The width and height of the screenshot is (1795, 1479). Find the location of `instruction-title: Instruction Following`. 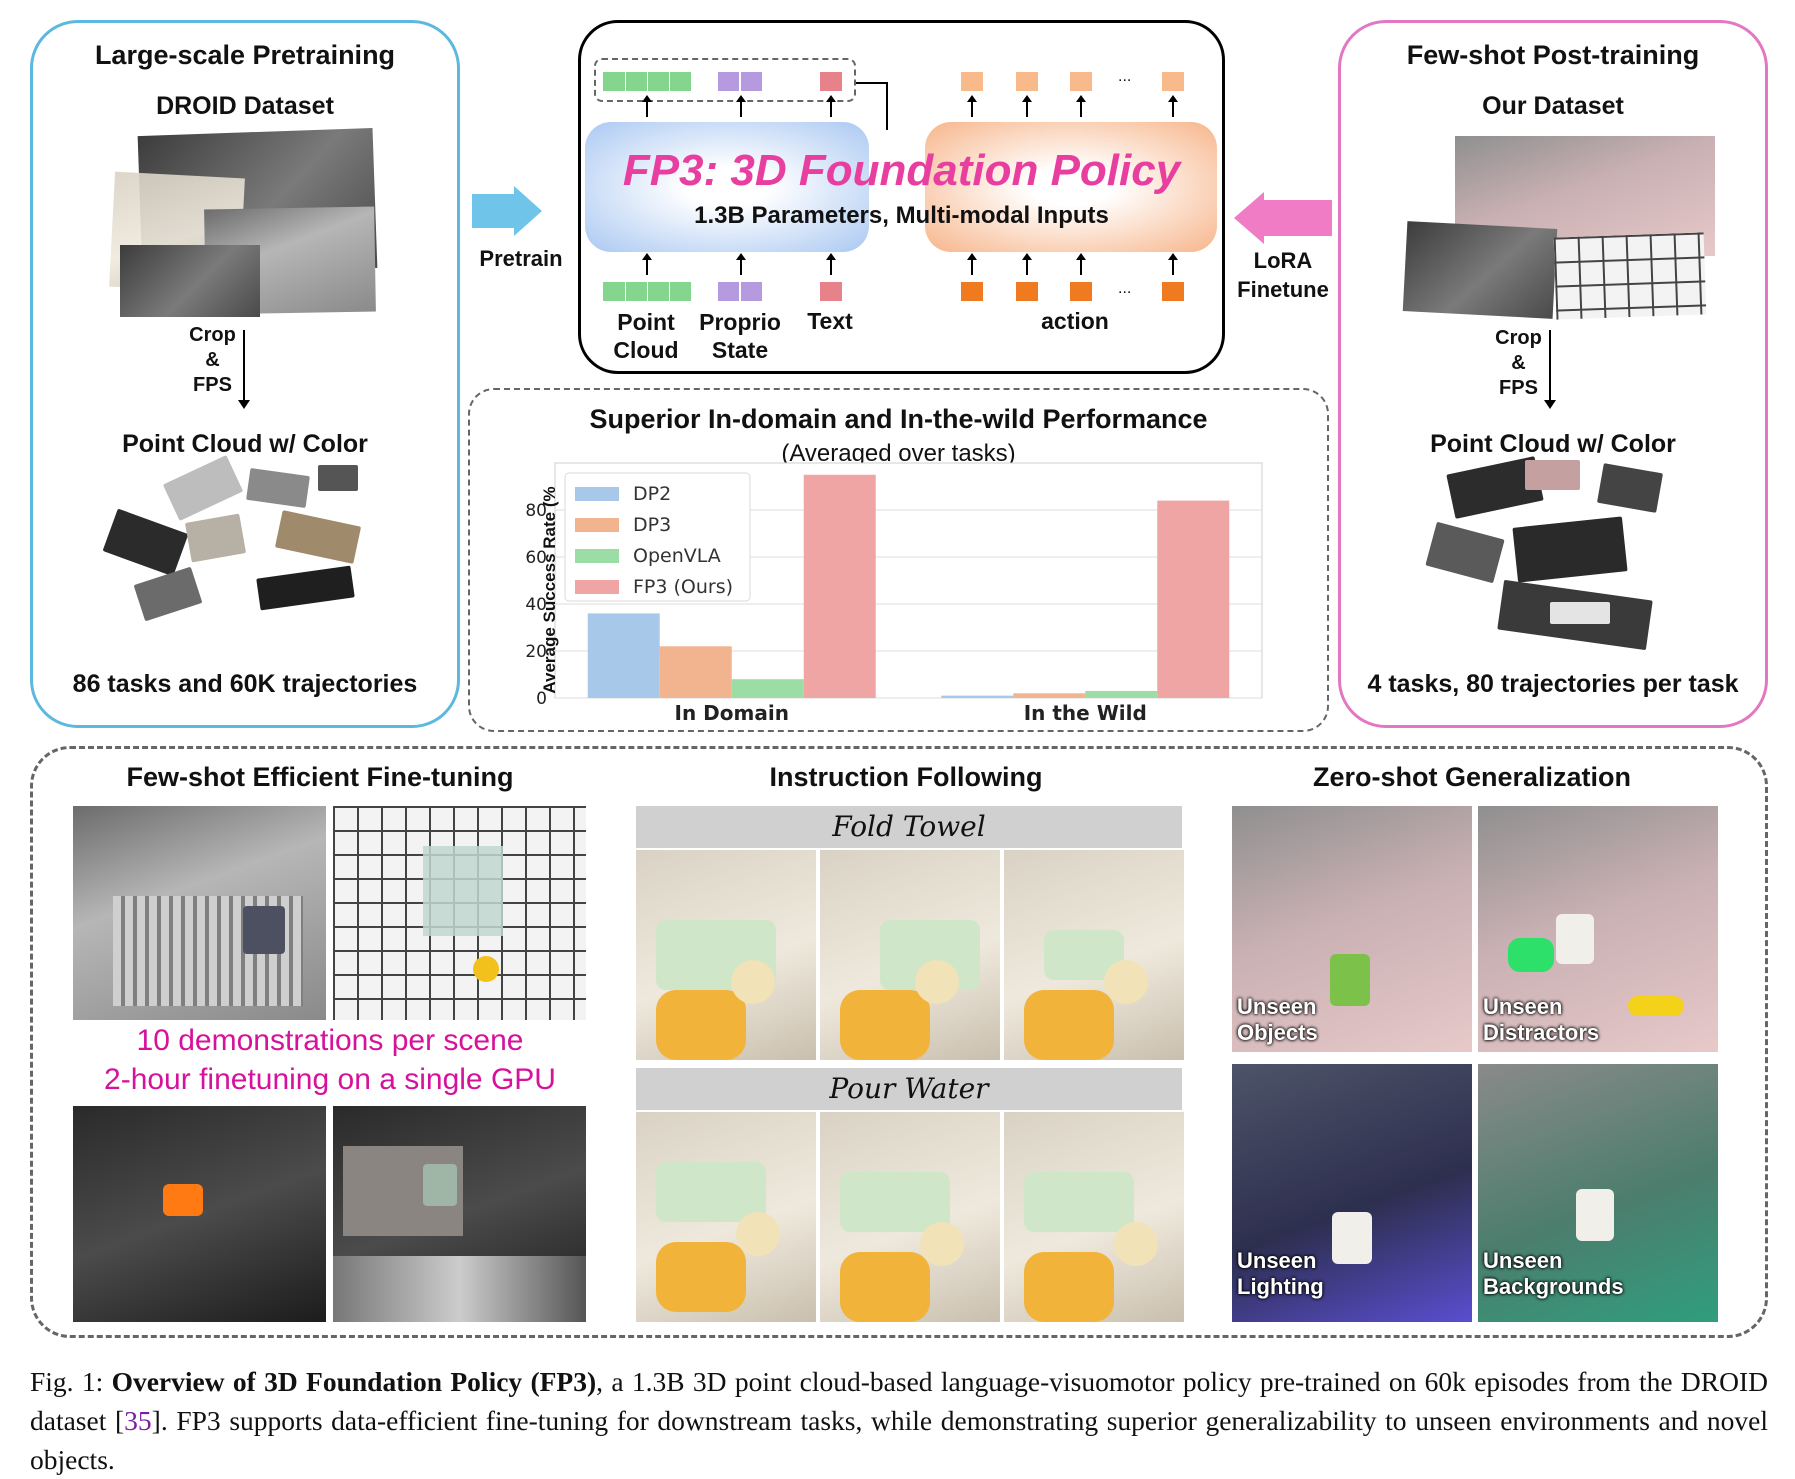

instruction-title: Instruction Following is located at coordinates (906, 777).